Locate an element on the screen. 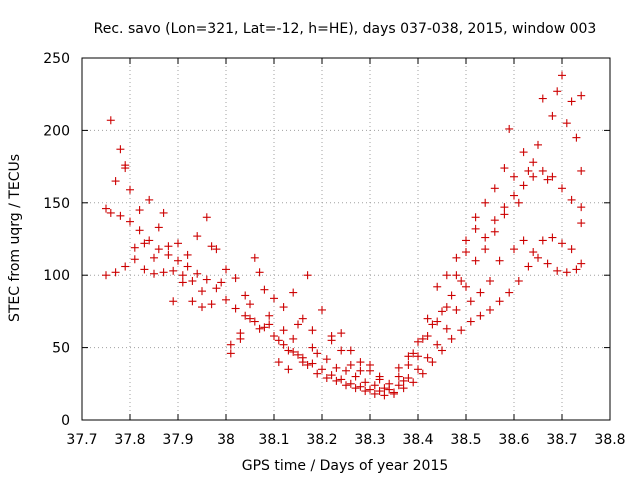 Image resolution: width=640 pixels, height=484 pixels. x-tick-label: 38.5 is located at coordinates (465, 440).